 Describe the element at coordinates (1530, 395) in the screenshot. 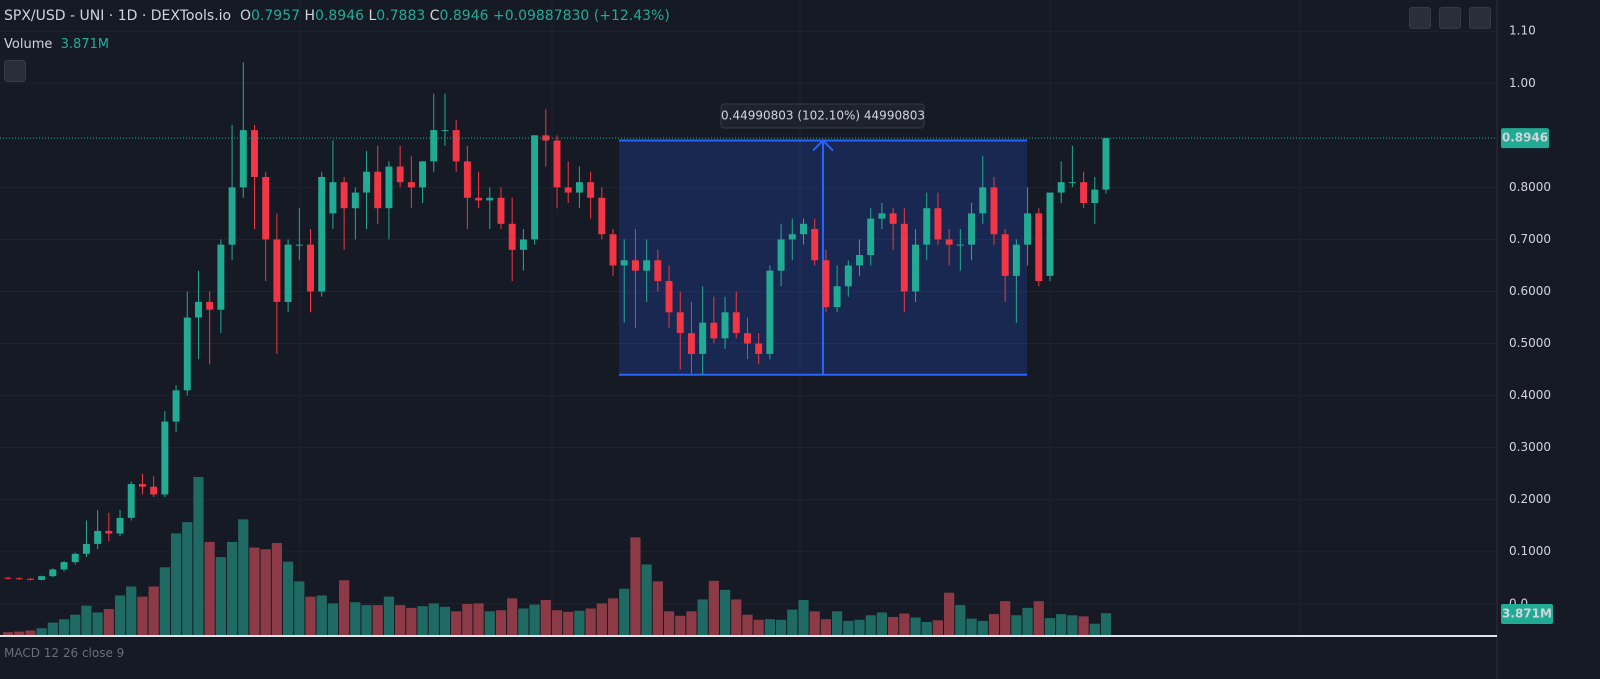

I see `y-tick-label: 0.4000` at that location.